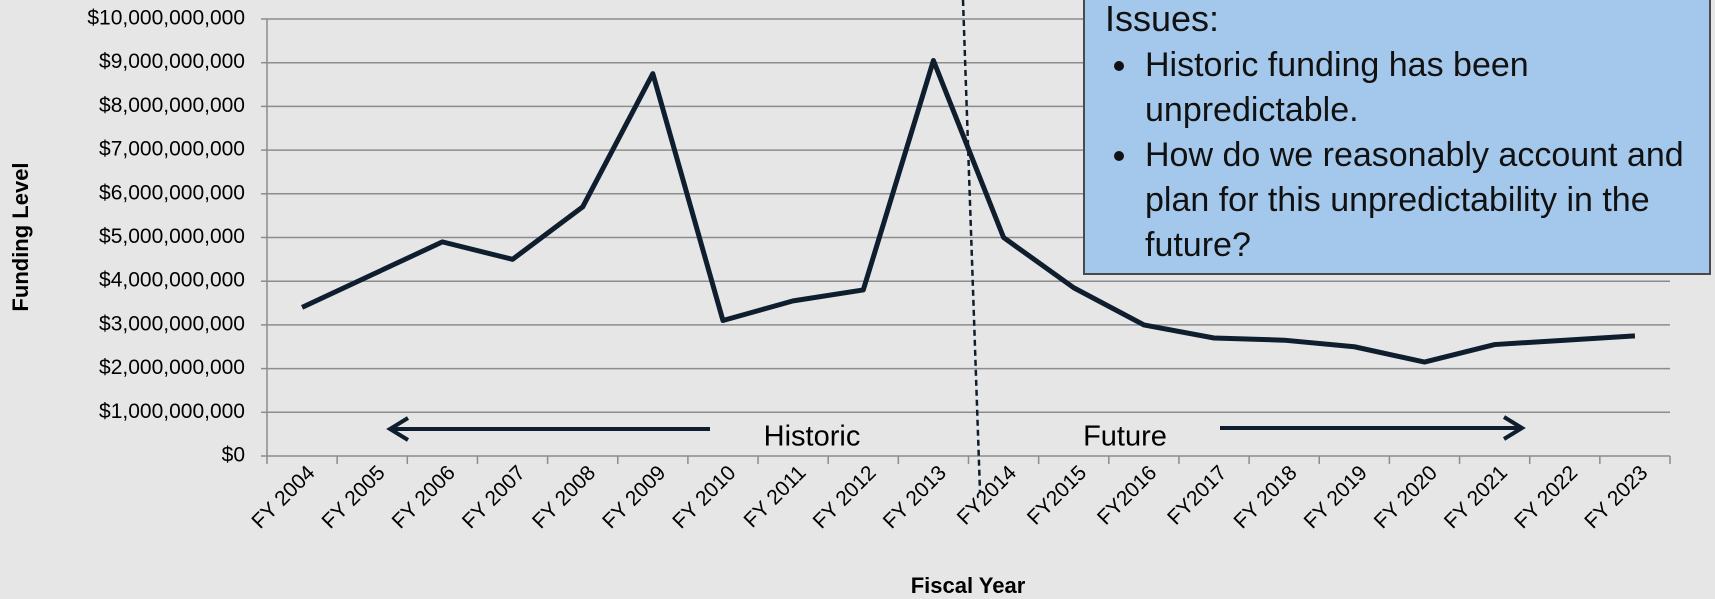  Describe the element at coordinates (971, 246) in the screenshot. I see `divider` at that location.